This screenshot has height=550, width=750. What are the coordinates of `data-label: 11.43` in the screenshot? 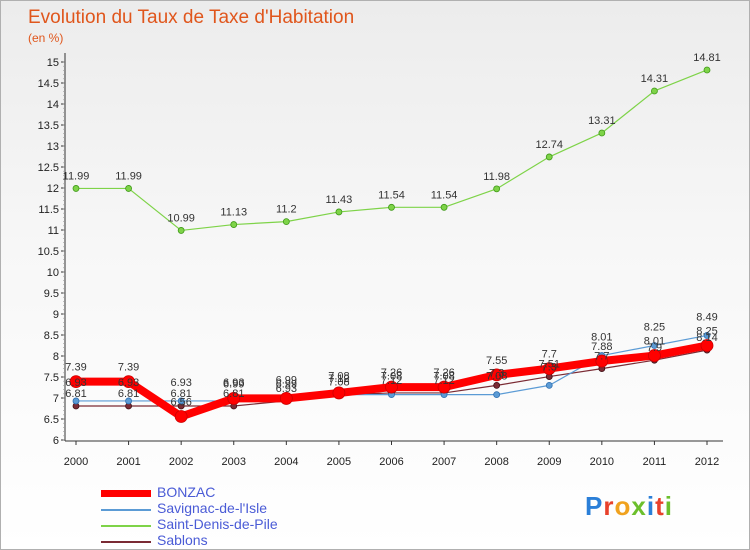 It's located at (339, 200).